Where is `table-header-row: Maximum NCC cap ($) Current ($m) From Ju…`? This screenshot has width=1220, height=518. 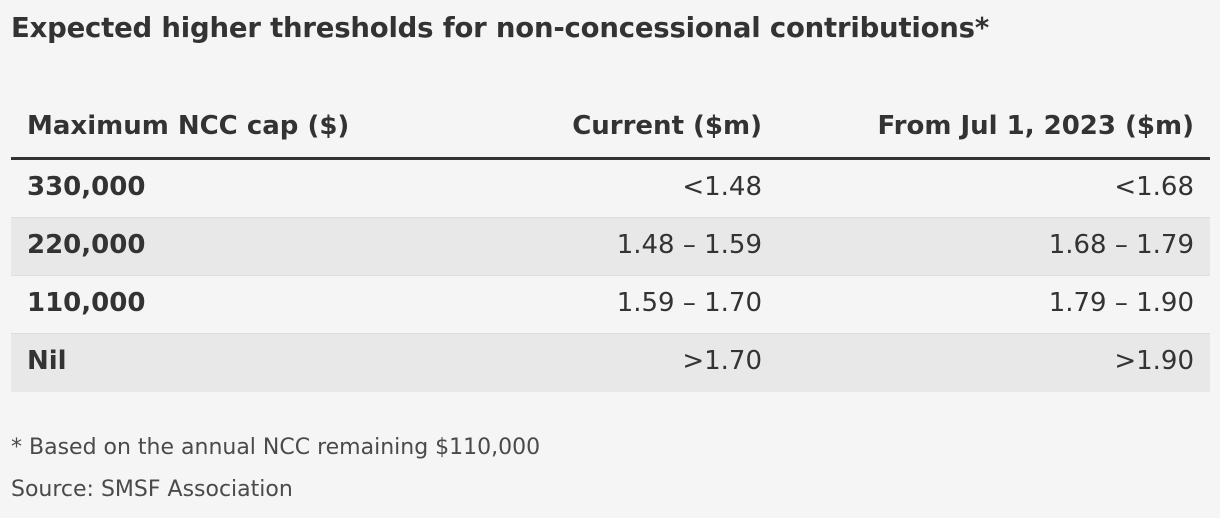 table-header-row: Maximum NCC cap ($) Current ($m) From Ju… is located at coordinates (610, 131).